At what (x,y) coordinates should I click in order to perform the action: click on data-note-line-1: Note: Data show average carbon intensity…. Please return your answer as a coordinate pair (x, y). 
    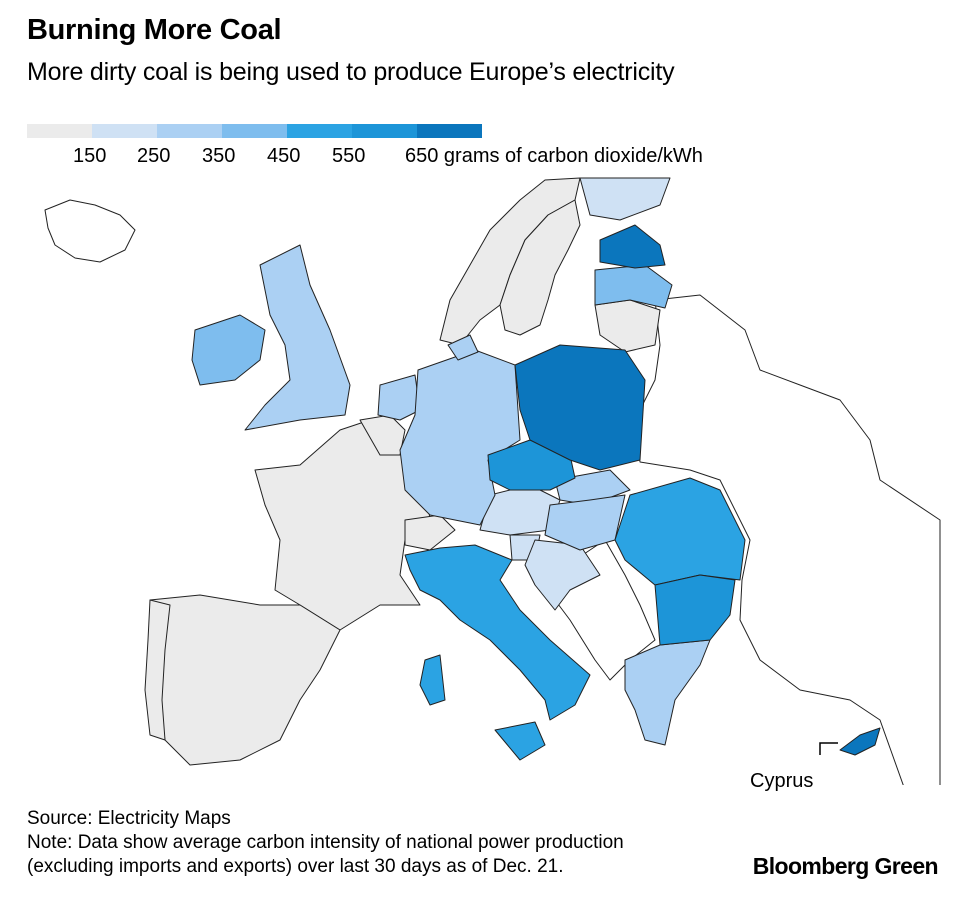
    Looking at the image, I should click on (325, 842).